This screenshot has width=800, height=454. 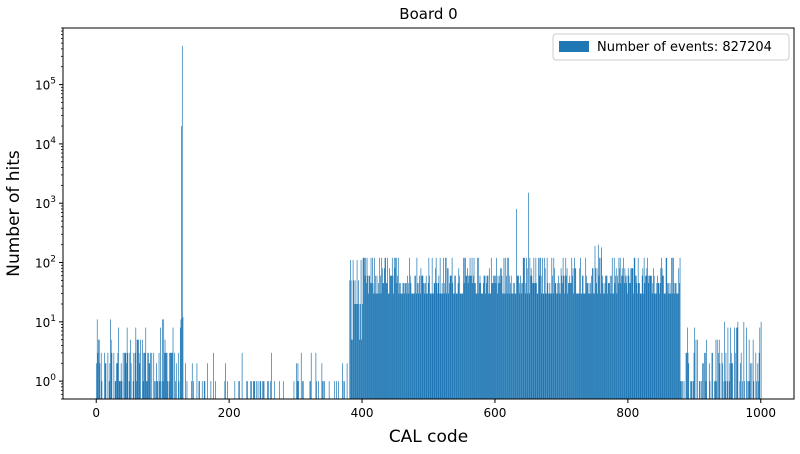 What do you see at coordinates (574, 46) in the screenshot?
I see `legend-swatch` at bounding box center [574, 46].